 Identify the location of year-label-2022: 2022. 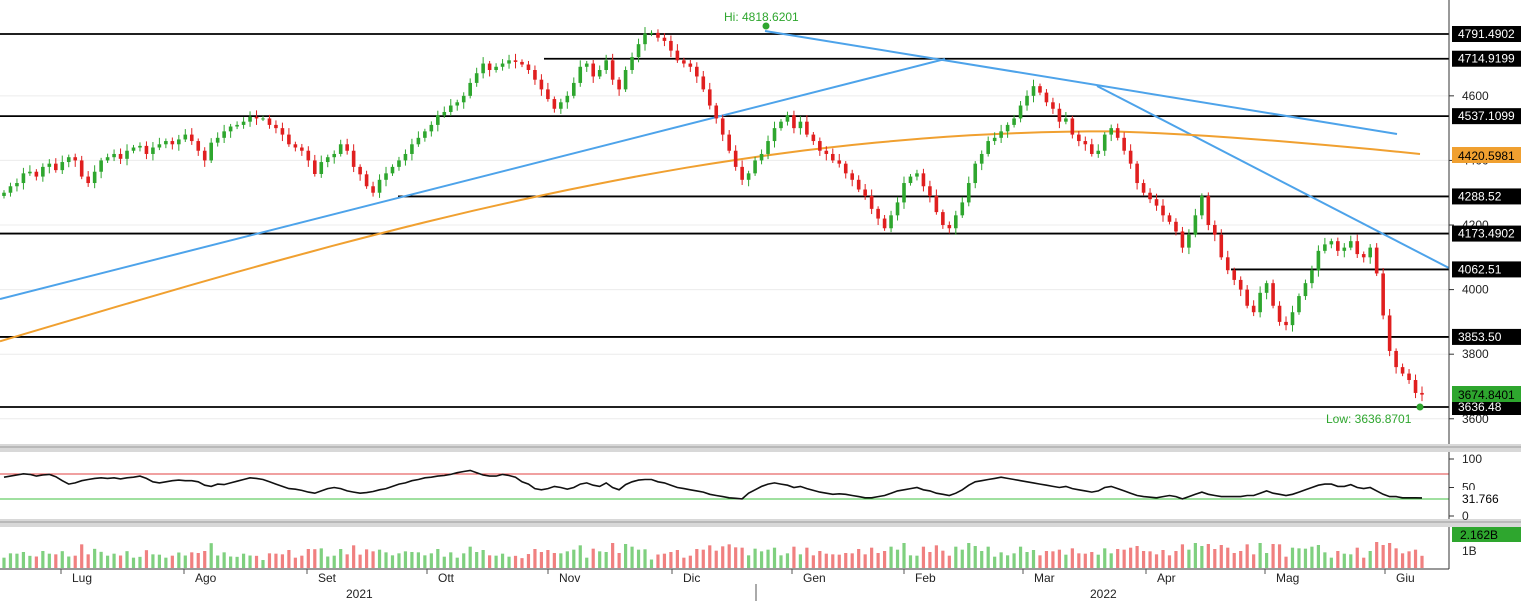
(1103, 594).